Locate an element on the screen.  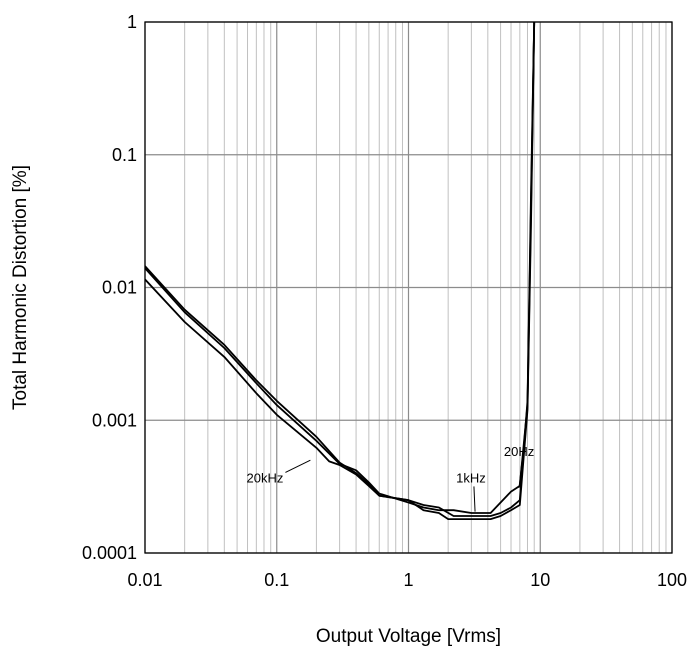
y-tick-label: 0.001 is located at coordinates (114, 420).